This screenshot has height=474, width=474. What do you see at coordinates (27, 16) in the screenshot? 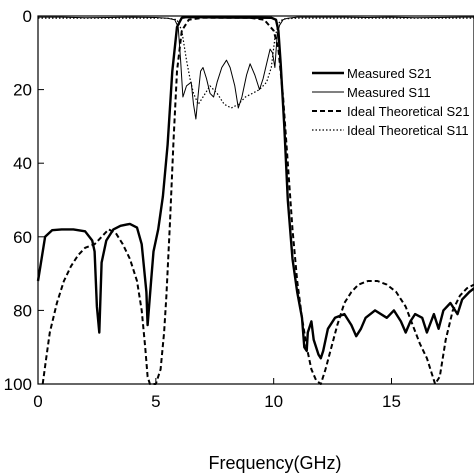
I see `y-tick-label: 0` at bounding box center [27, 16].